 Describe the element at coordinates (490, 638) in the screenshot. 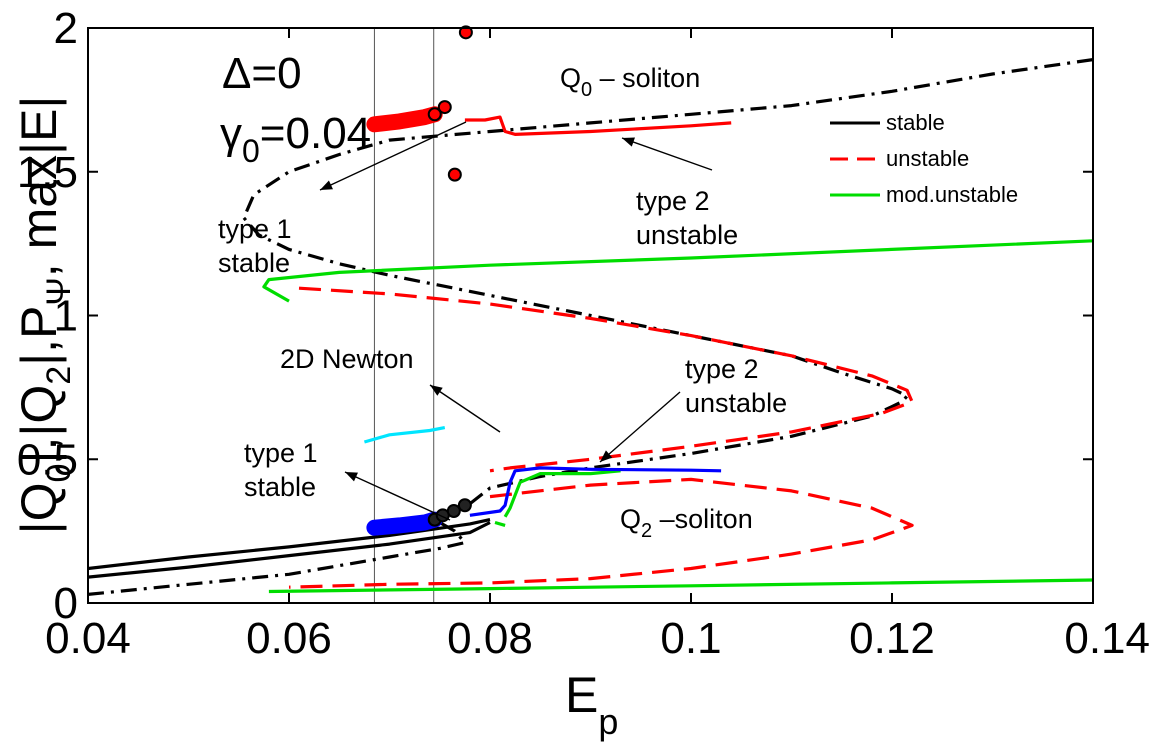

I see `x-tick-label-2: 0.08` at that location.